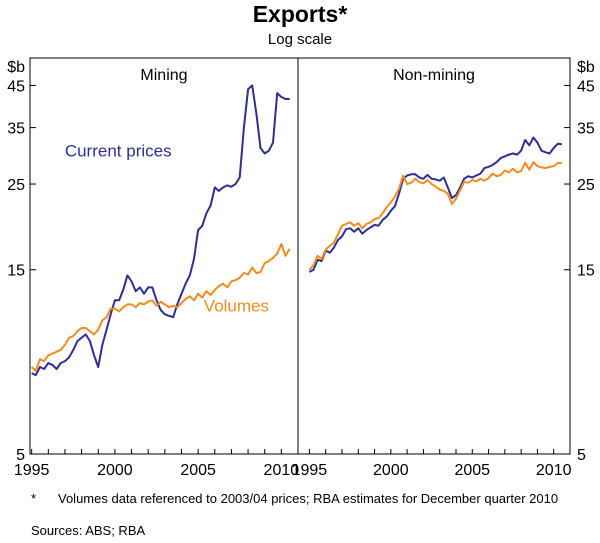 Image resolution: width=600 pixels, height=543 pixels. What do you see at coordinates (586, 67) in the screenshot?
I see `y-unit-label-right: $b` at bounding box center [586, 67].